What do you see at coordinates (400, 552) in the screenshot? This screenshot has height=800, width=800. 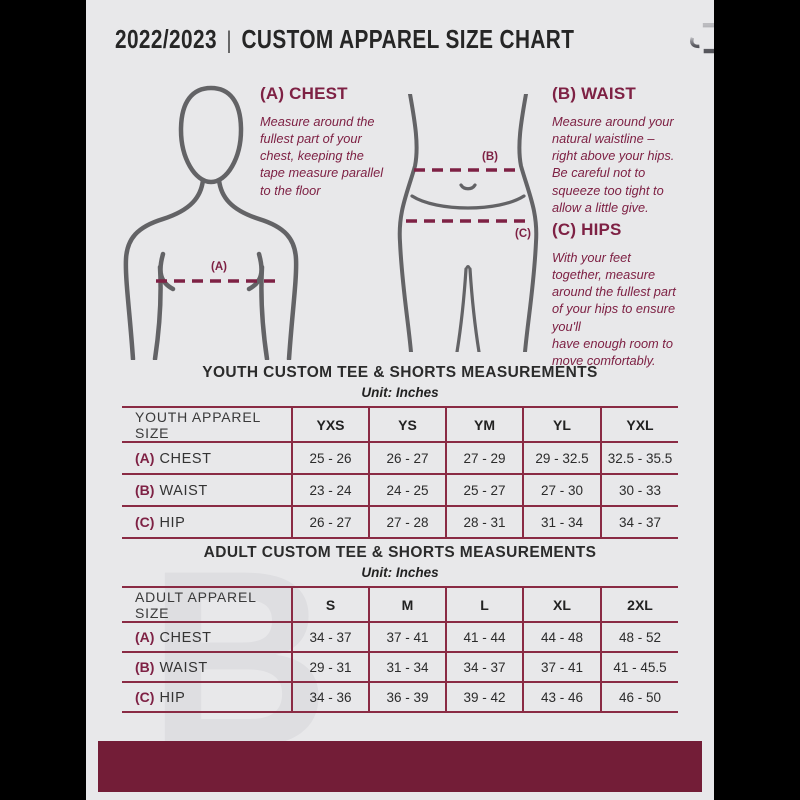 I see `adult-section-title: ADULT CUSTOM TEE & SHORTS MEASUREMENTS` at bounding box center [400, 552].